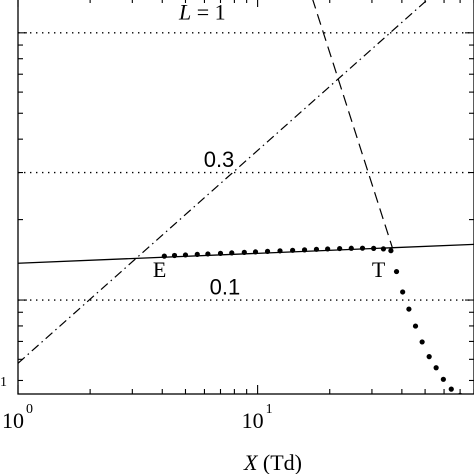 The image size is (474, 474). What do you see at coordinates (379, 269) in the screenshot?
I see `annotation-label: T` at bounding box center [379, 269].